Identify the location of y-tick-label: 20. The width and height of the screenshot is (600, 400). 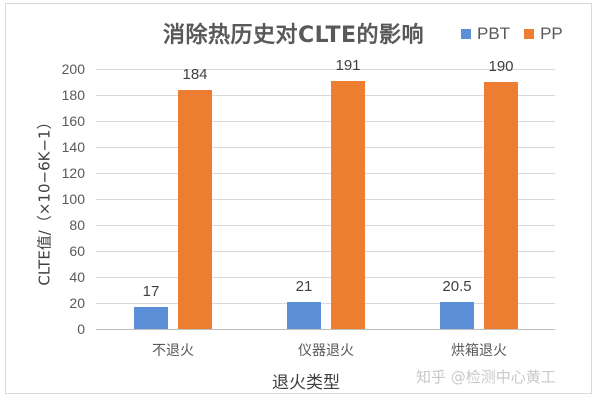
(77, 303).